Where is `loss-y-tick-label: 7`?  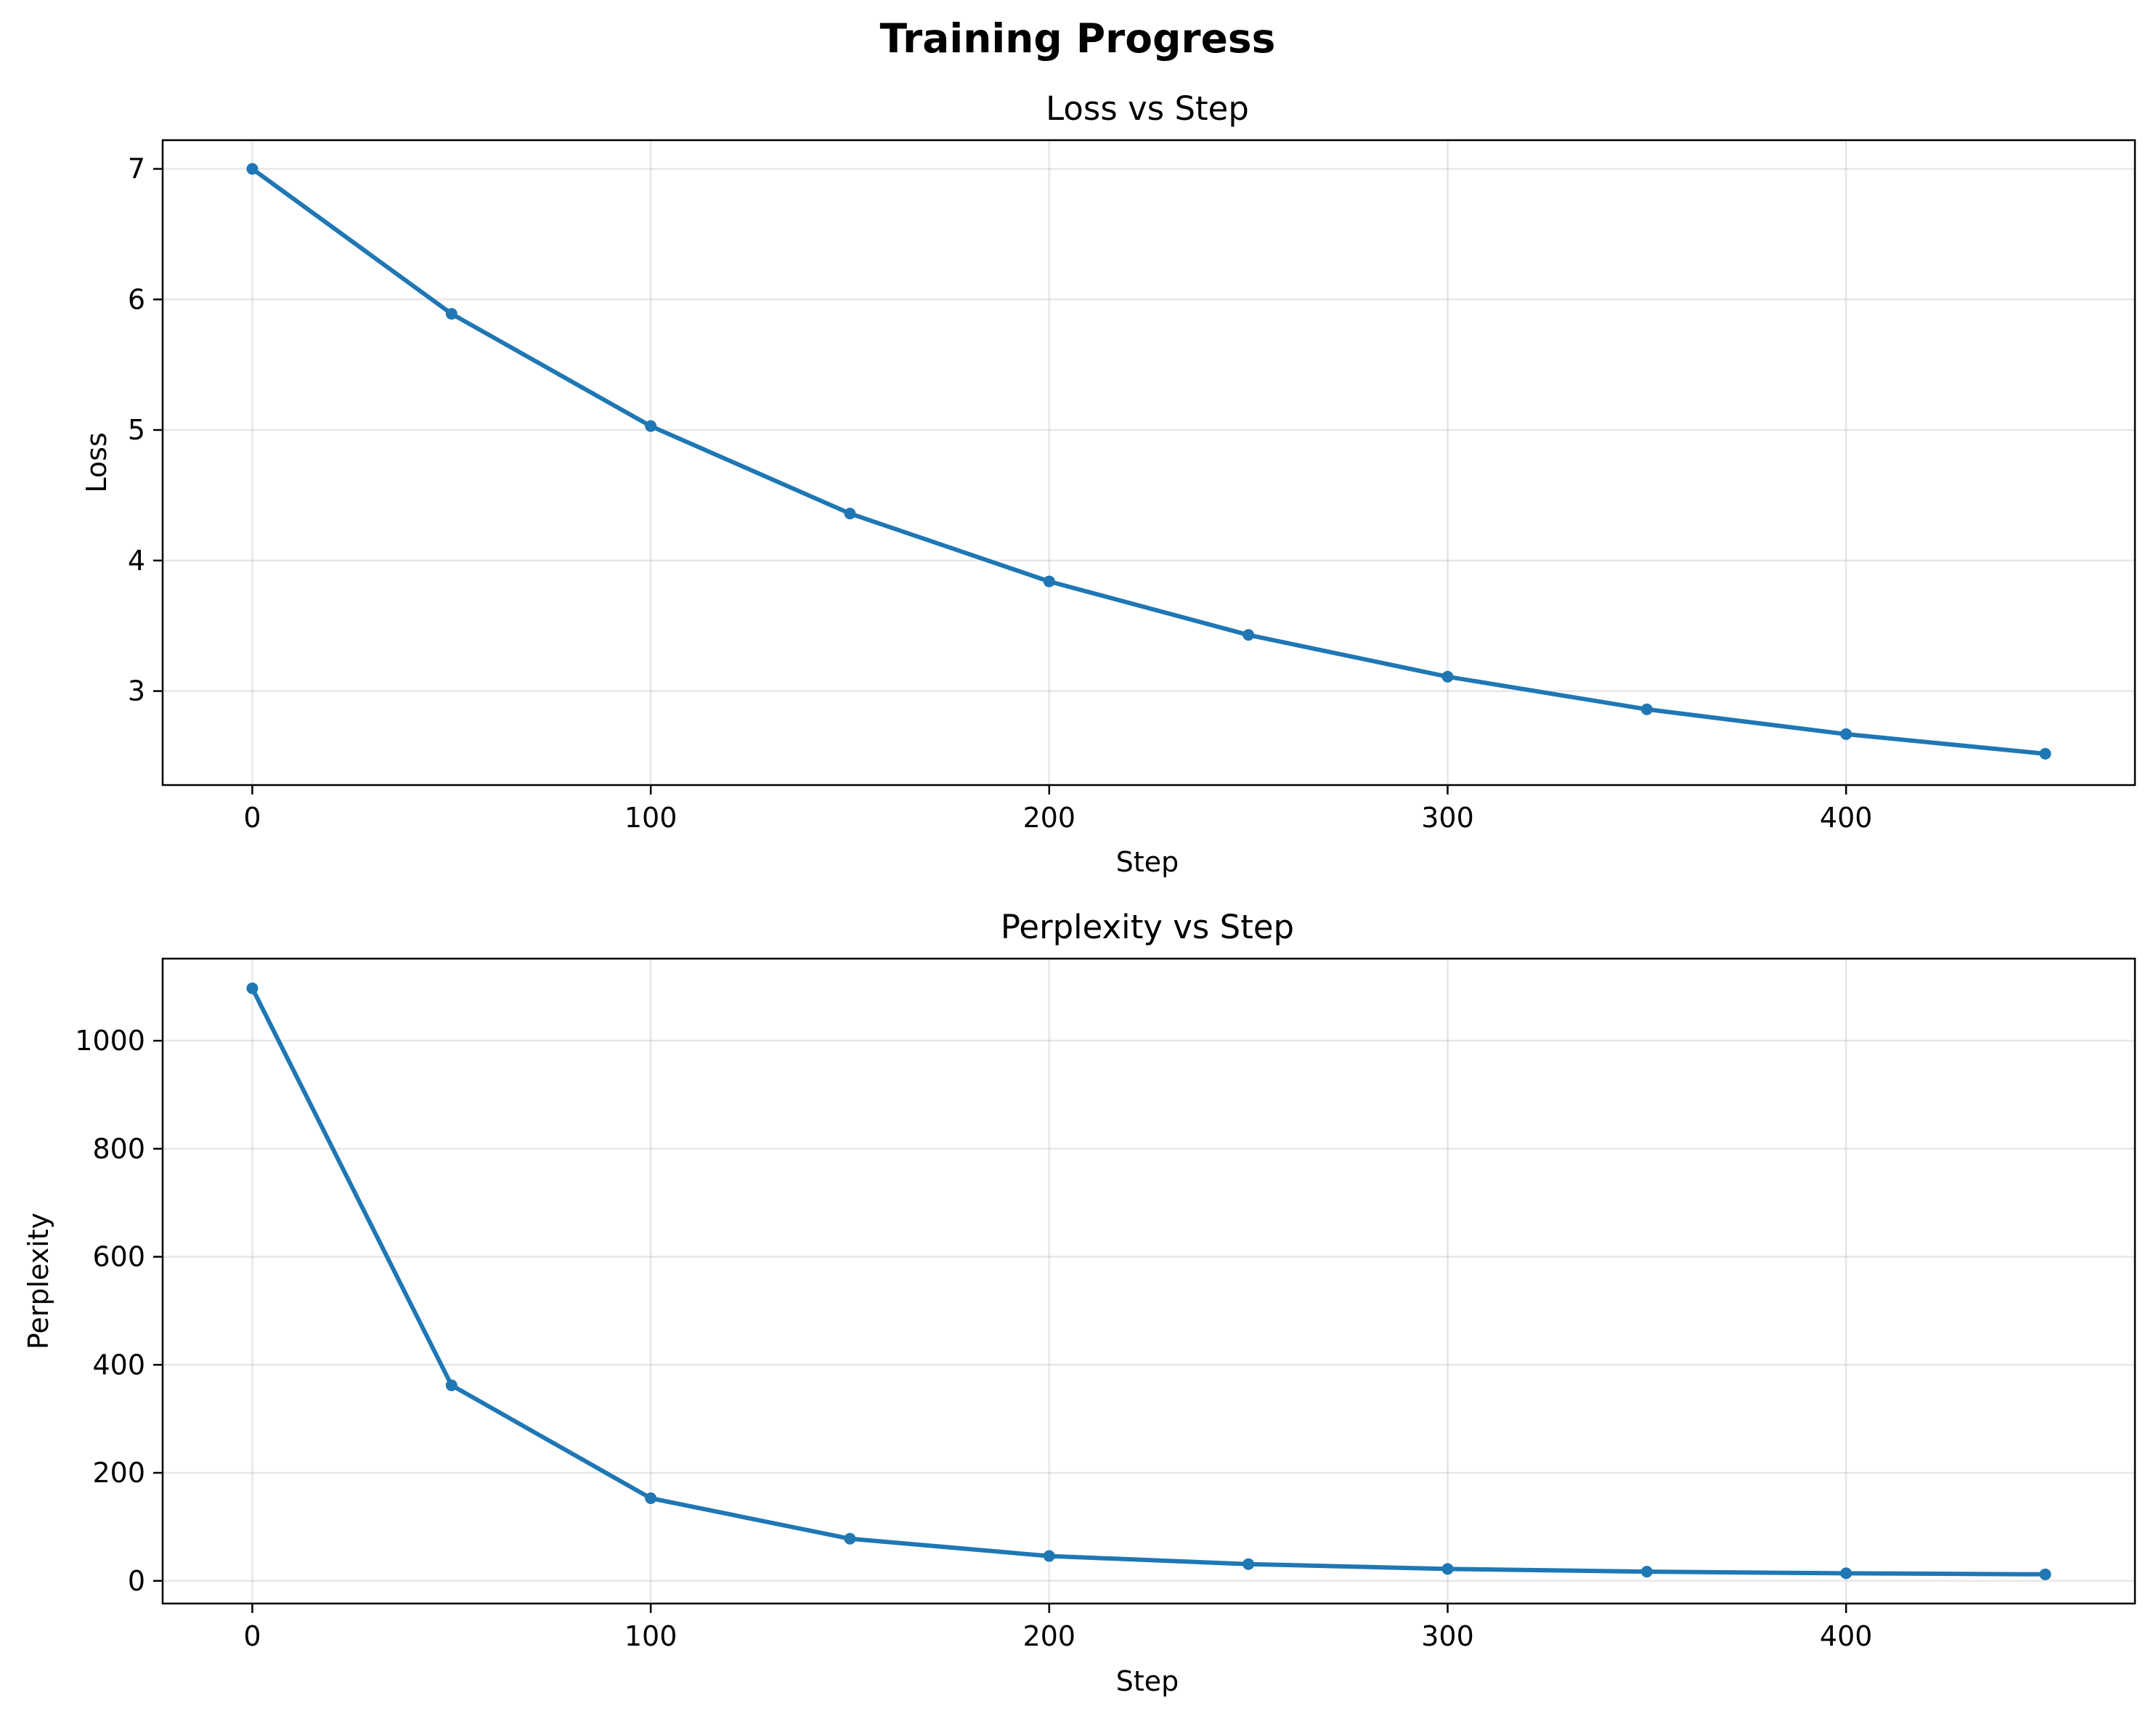 loss-y-tick-label: 7 is located at coordinates (136, 169).